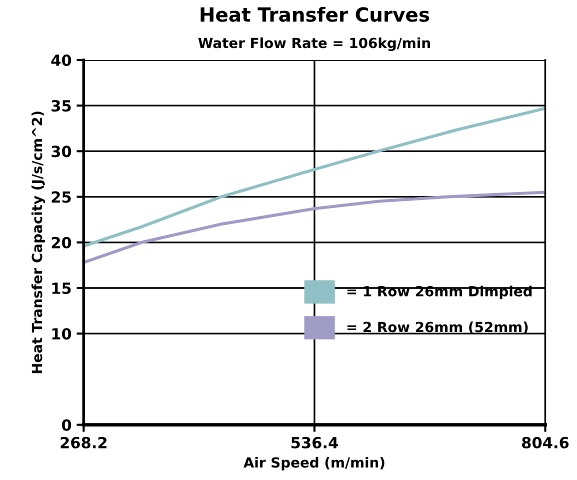 The width and height of the screenshot is (577, 480). What do you see at coordinates (62, 334) in the screenshot?
I see `y-tick-label: 10` at bounding box center [62, 334].